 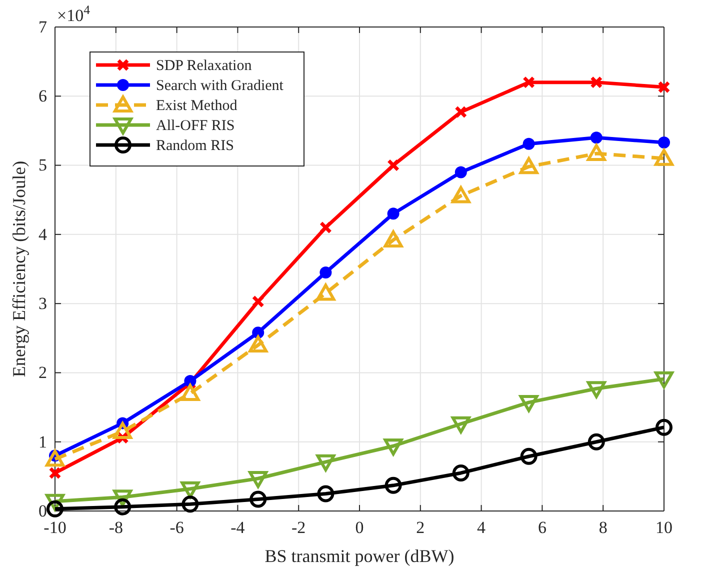 I want to click on x-tick-label: -2, so click(x=299, y=528).